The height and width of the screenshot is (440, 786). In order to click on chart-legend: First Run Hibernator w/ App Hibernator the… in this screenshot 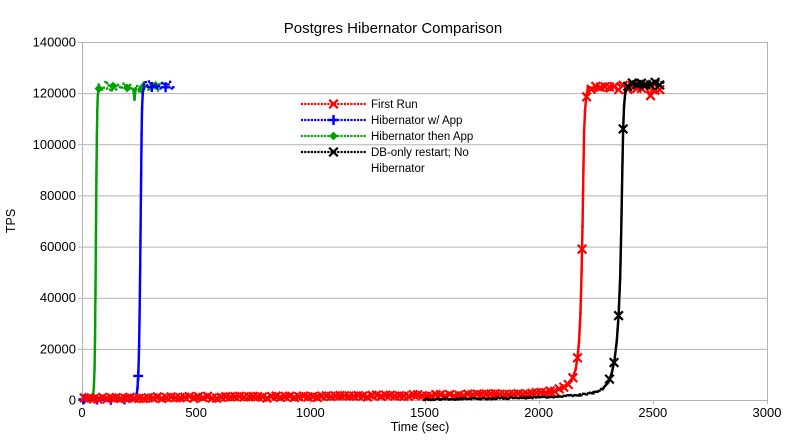, I will do `click(386, 136)`.